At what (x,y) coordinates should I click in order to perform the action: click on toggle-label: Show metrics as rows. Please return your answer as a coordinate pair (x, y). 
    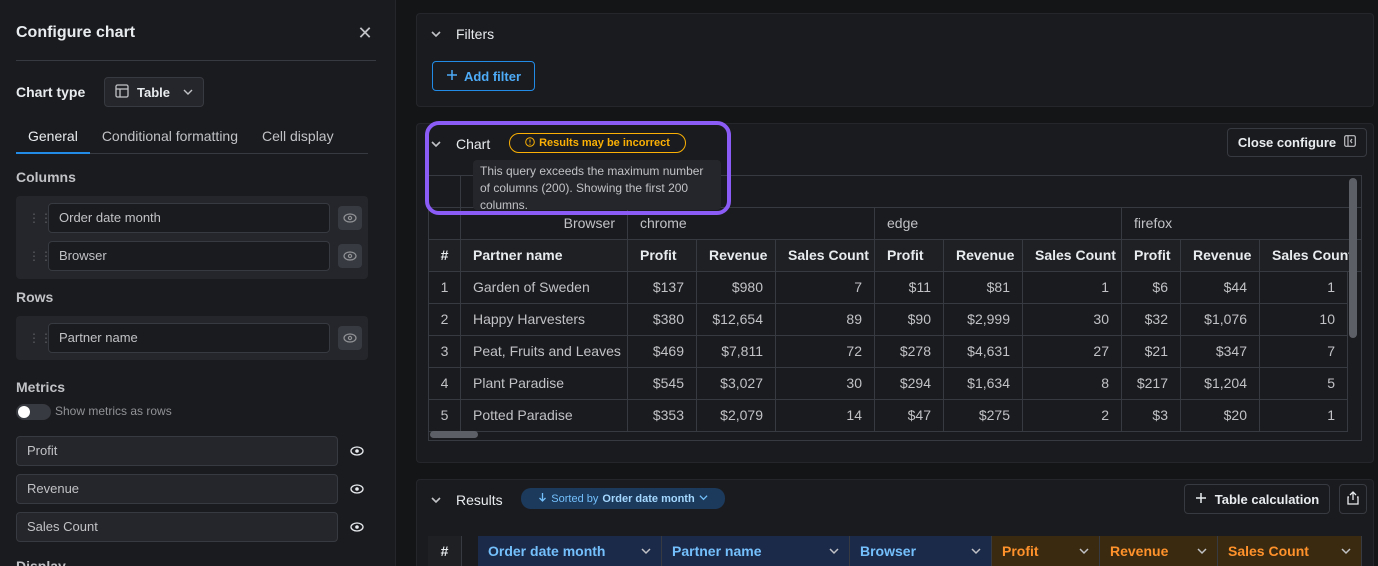
    Looking at the image, I should click on (113, 411).